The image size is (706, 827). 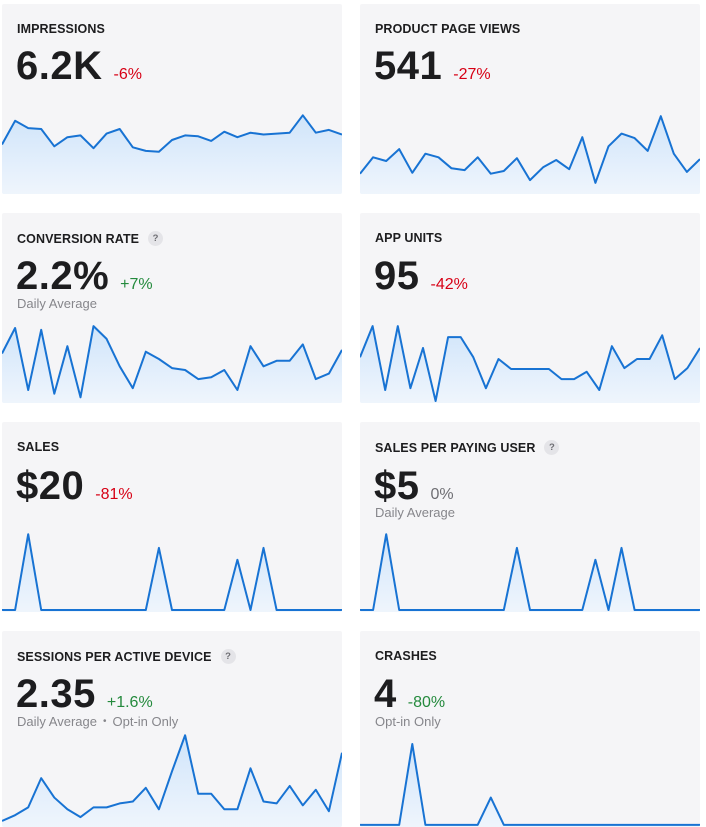 What do you see at coordinates (385, 694) in the screenshot?
I see `metric-value: 4` at bounding box center [385, 694].